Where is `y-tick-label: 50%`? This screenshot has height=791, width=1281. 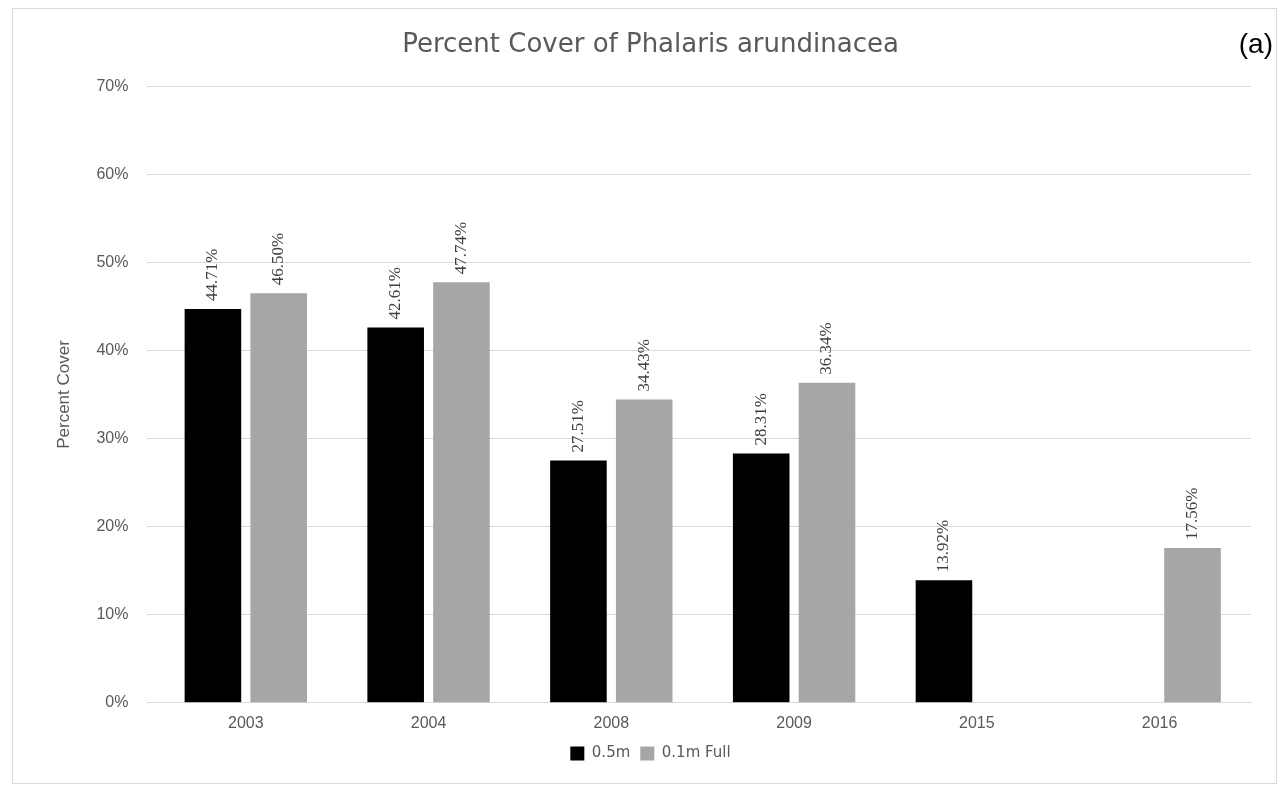 y-tick-label: 50% is located at coordinates (112, 261).